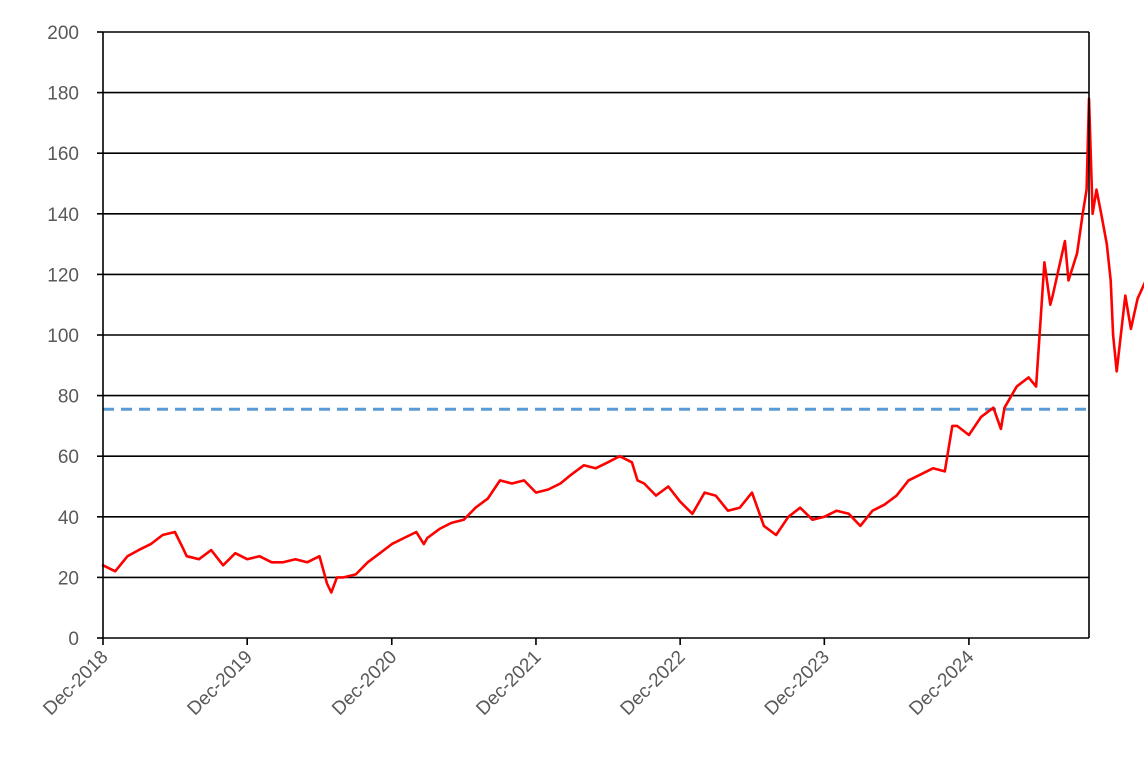 The width and height of the screenshot is (1144, 769). What do you see at coordinates (63, 154) in the screenshot?
I see `y-tick-label: 160` at bounding box center [63, 154].